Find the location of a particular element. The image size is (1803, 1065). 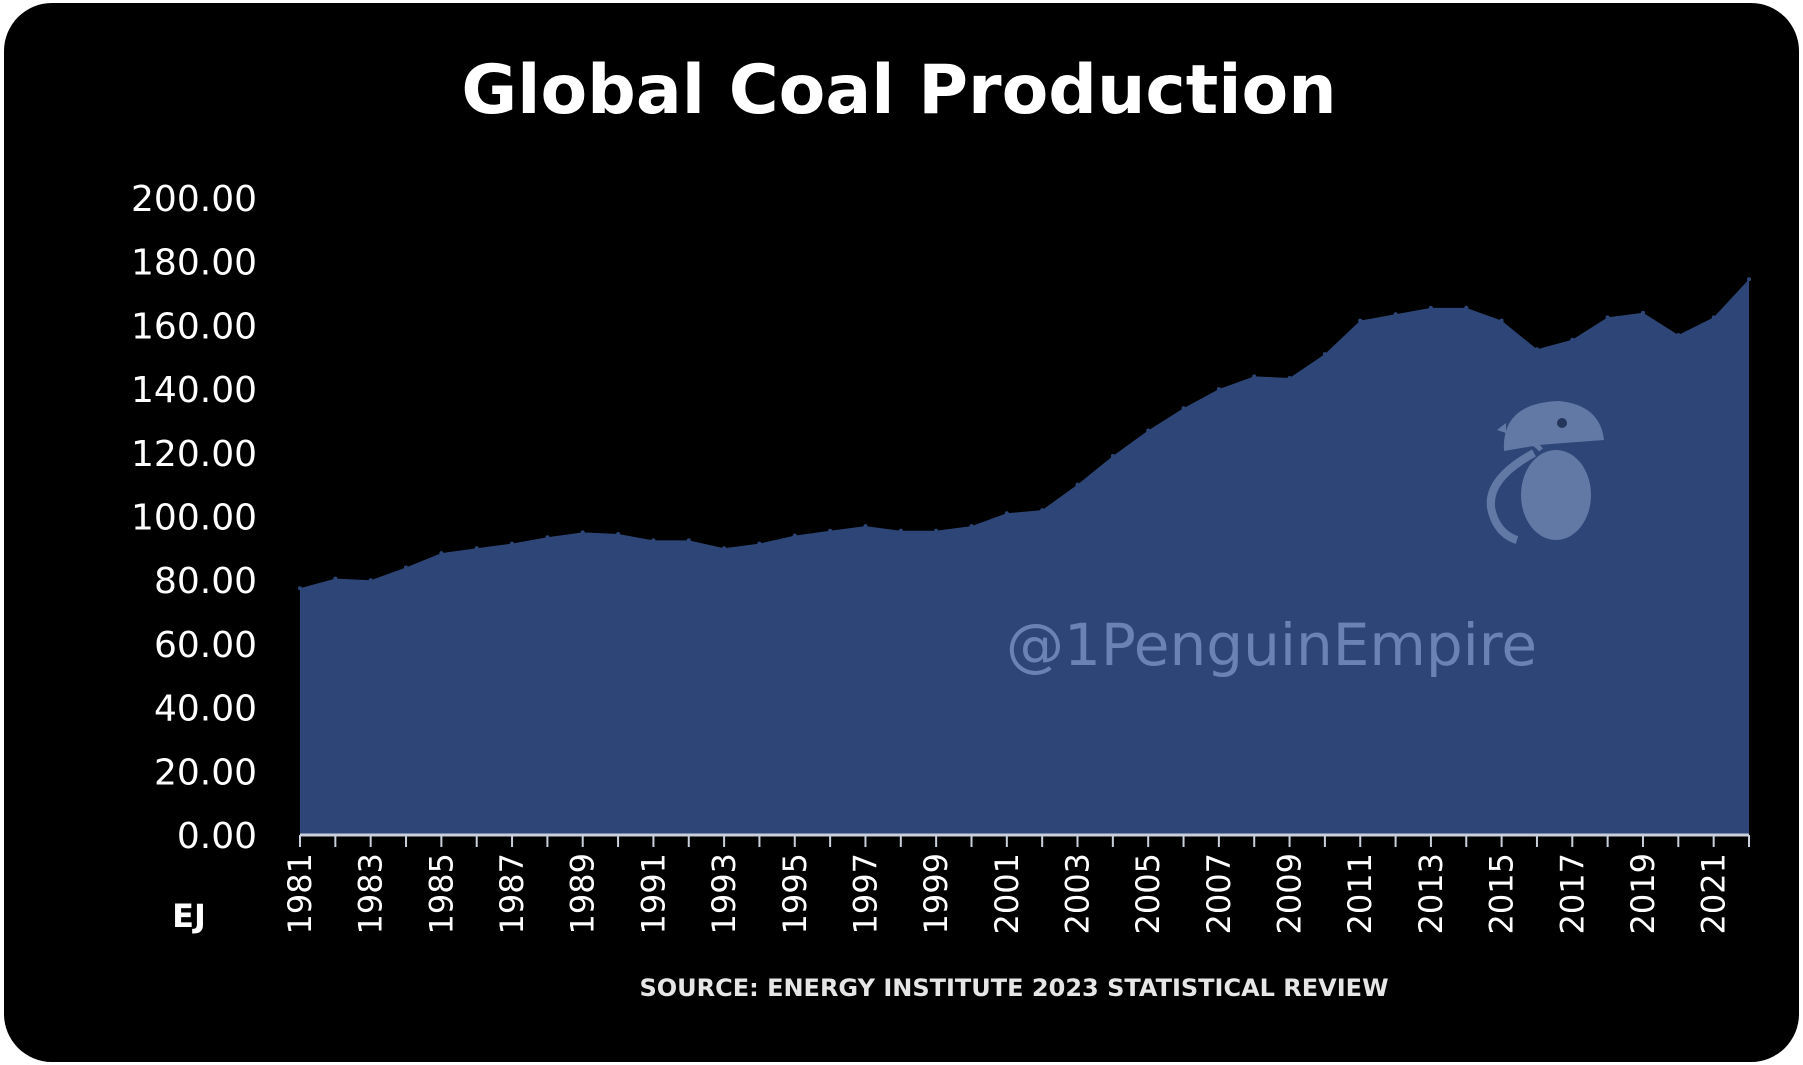

y-tick-label: 80.00 is located at coordinates (205, 581).